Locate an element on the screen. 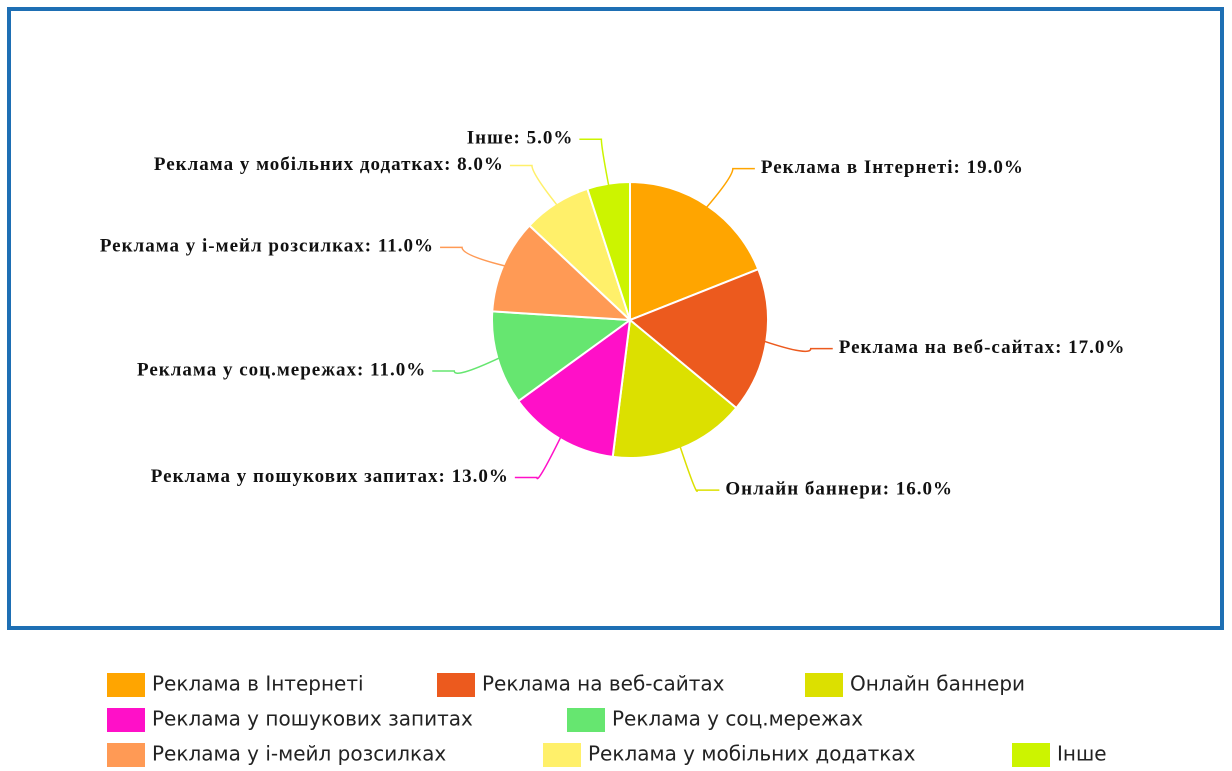 The image size is (1232, 771). legend-label: Реклама у соц.мережах is located at coordinates (737, 719).